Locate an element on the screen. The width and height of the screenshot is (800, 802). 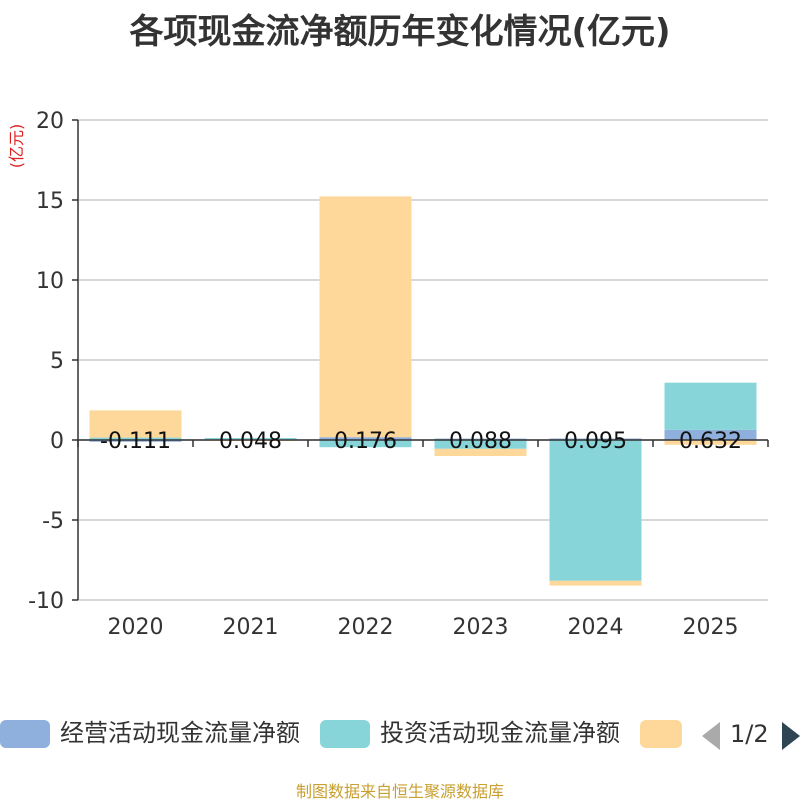
legend-label-operating: 经营活动现金流量净额 is located at coordinates (180, 733).